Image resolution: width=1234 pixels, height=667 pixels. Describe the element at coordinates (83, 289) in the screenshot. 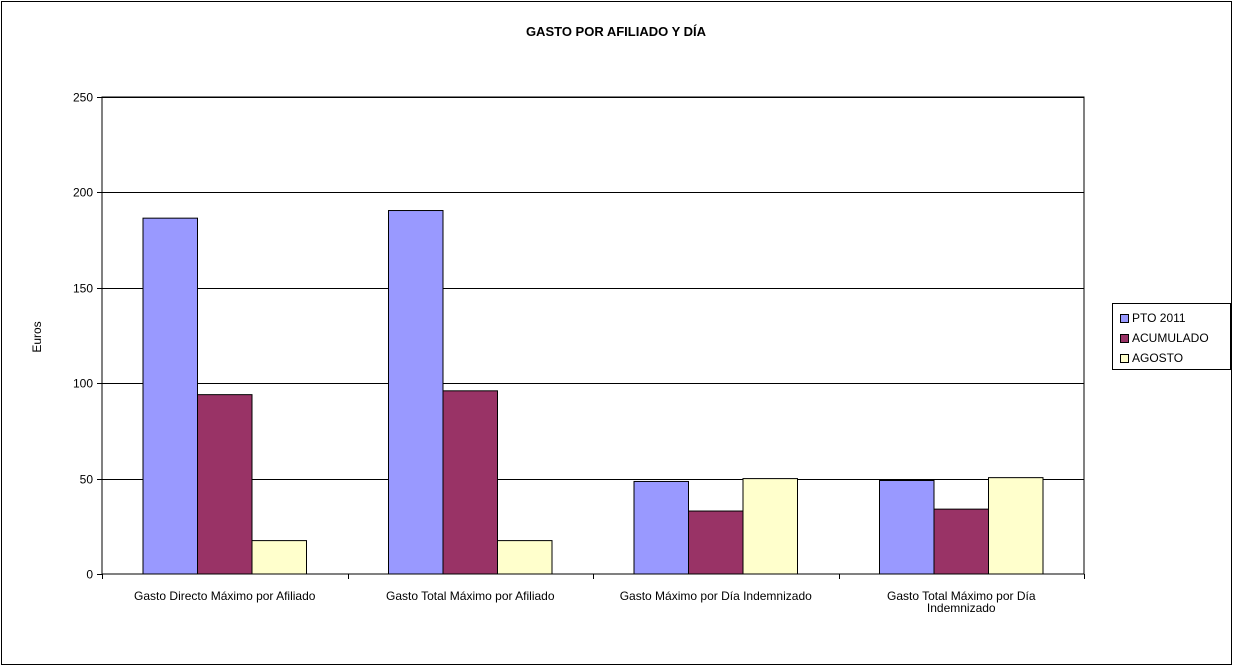

I see `y-tick-label: 150` at that location.